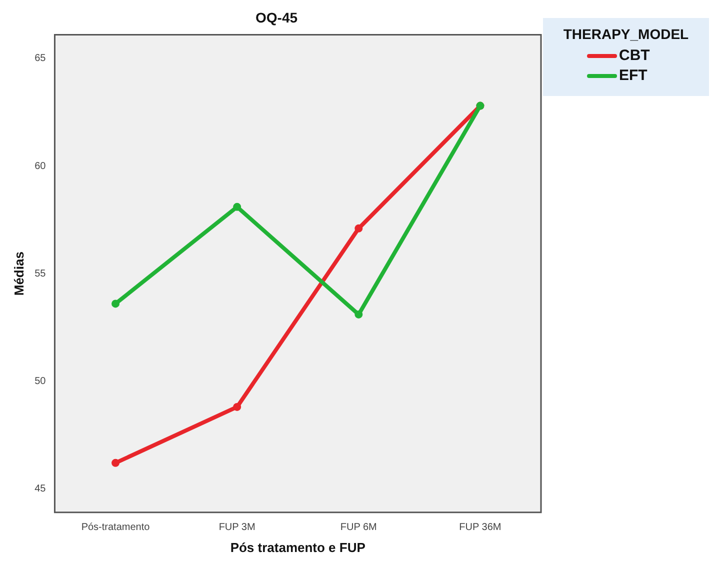  I want to click on x-tick-label: FUP 6M, so click(358, 528).